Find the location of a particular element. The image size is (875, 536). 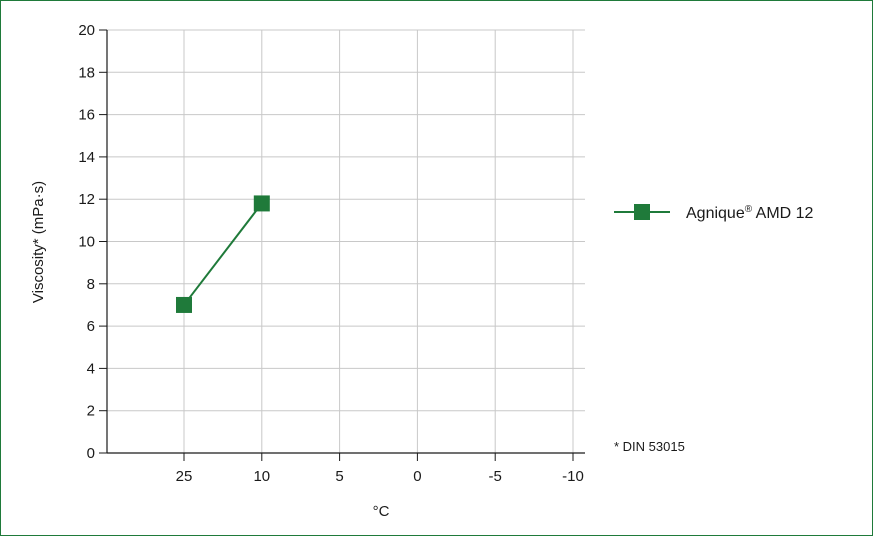

y-tick-label-0: 0 is located at coordinates (91, 453).